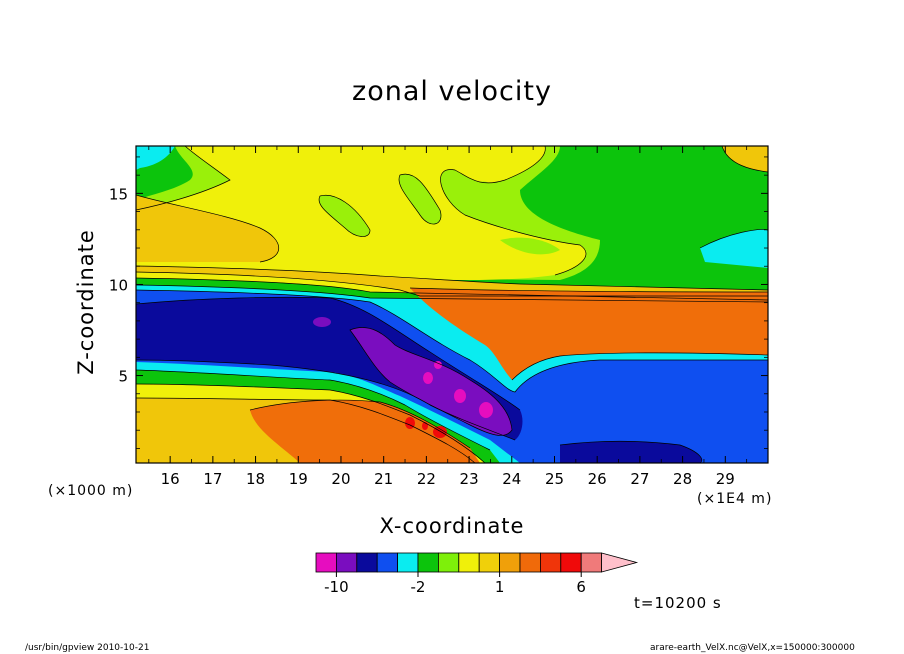  Describe the element at coordinates (597, 479) in the screenshot. I see `x-tick-label: 26` at that location.